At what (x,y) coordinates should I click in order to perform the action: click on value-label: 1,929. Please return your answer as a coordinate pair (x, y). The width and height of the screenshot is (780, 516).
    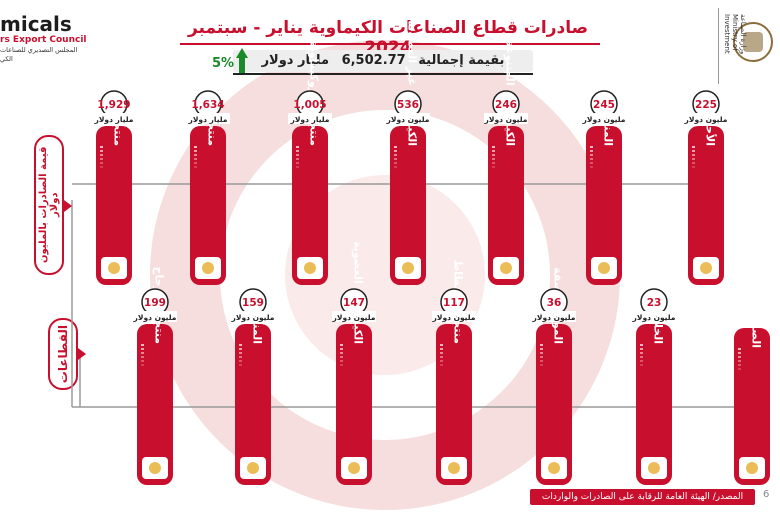
    Looking at the image, I should click on (113, 105).